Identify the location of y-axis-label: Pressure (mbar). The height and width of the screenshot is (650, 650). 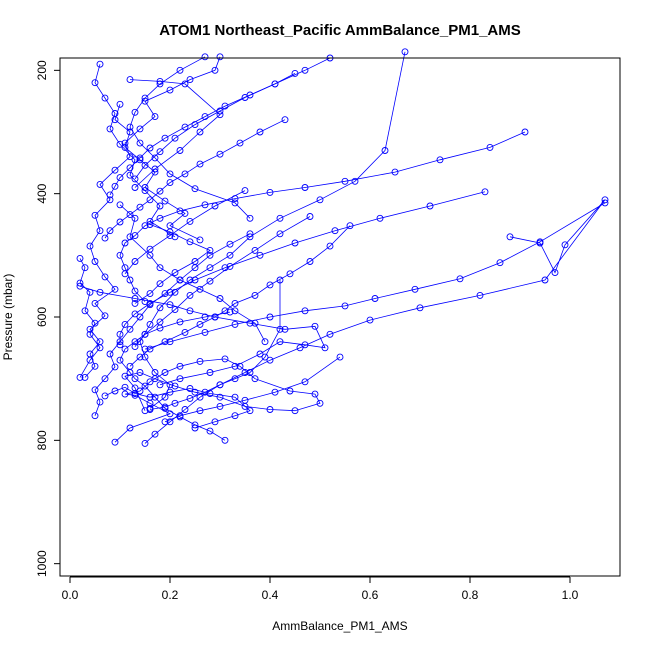
(8, 317).